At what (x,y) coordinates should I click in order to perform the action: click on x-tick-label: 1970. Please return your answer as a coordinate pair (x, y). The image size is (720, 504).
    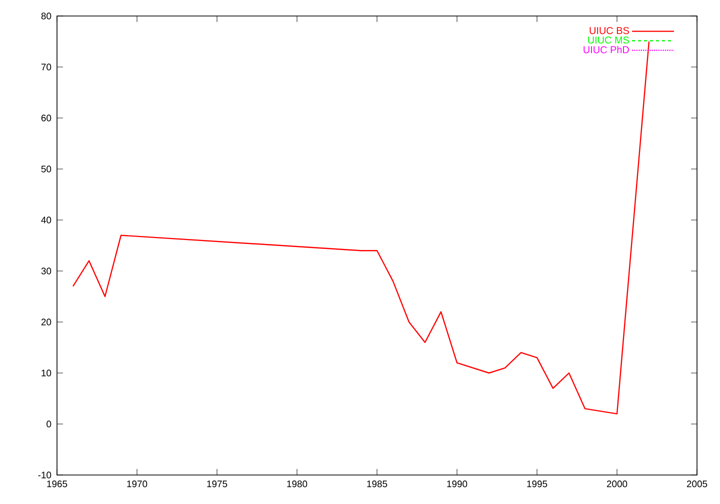
    Looking at the image, I should click on (137, 484).